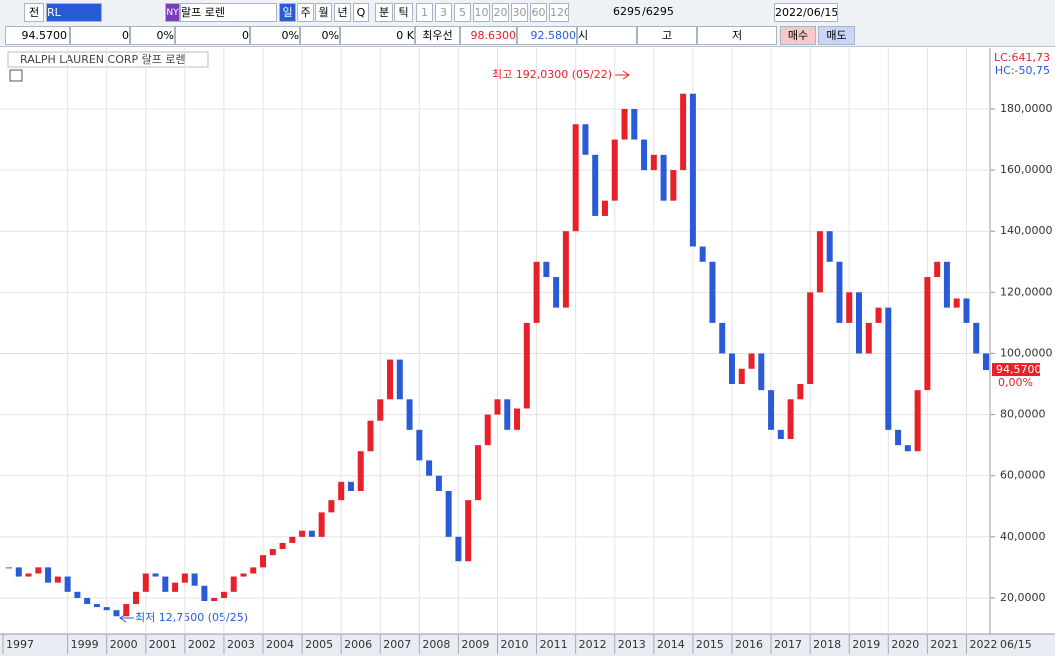  I want to click on x-tick-label: 2017, so click(788, 644).